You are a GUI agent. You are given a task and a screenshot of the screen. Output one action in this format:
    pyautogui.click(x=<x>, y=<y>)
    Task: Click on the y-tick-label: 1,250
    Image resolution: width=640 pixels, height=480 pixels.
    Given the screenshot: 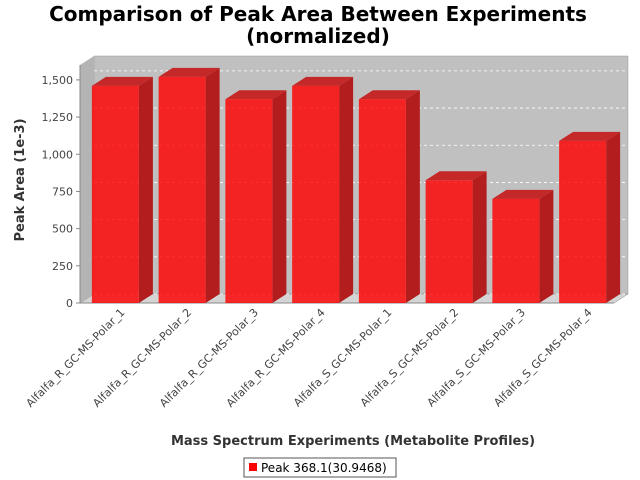 What is the action you would take?
    pyautogui.click(x=58, y=117)
    